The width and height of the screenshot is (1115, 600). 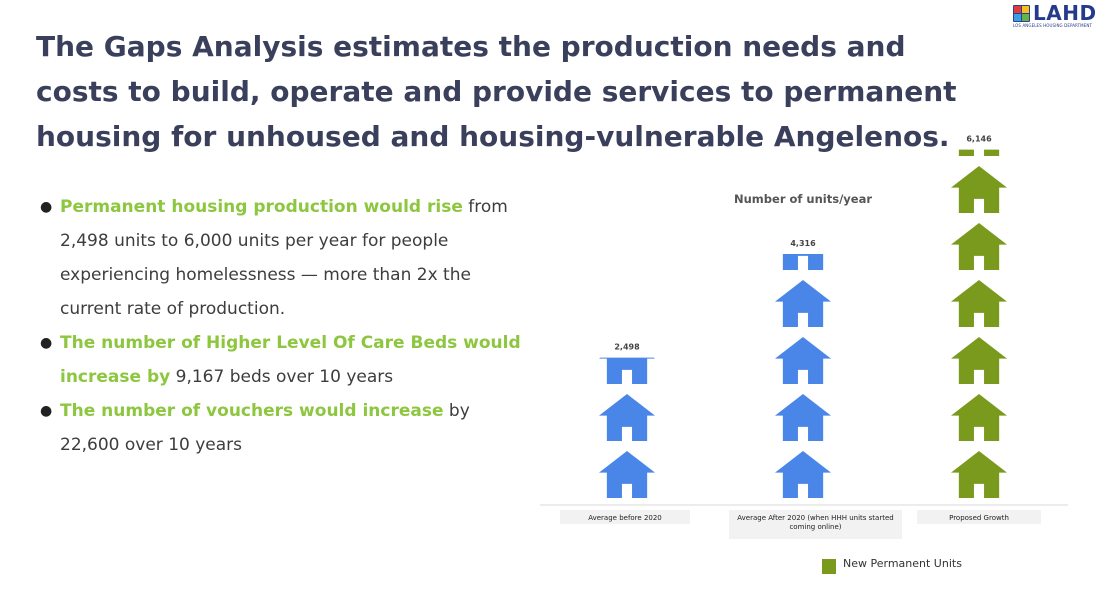 What do you see at coordinates (261, 207) in the screenshot?
I see `bullet-highlight: Permanent housing production would rise` at bounding box center [261, 207].